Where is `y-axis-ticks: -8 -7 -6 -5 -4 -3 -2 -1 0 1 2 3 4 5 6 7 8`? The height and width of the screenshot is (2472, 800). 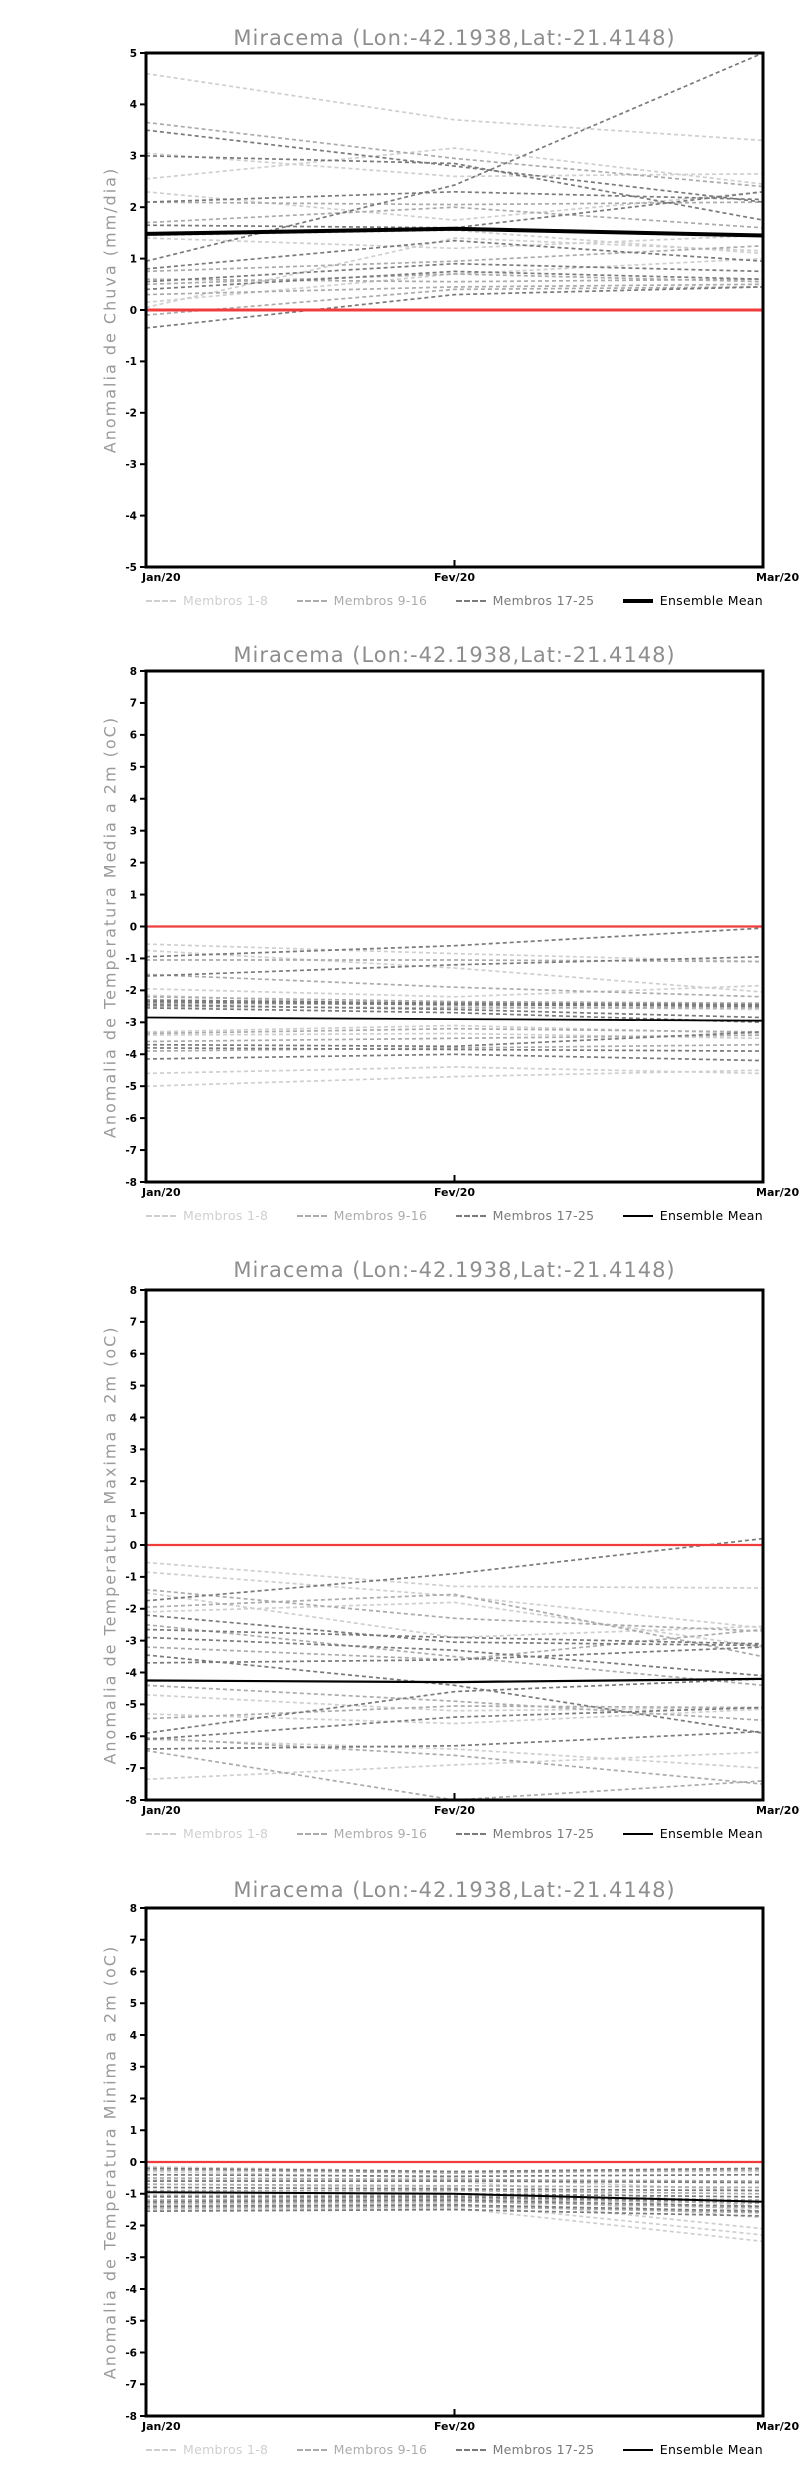 y-axis-ticks: -8 -7 -6 -5 -4 -3 -2 -1 0 1 2 3 4 5 6 7 8 is located at coordinates (135, 2162).